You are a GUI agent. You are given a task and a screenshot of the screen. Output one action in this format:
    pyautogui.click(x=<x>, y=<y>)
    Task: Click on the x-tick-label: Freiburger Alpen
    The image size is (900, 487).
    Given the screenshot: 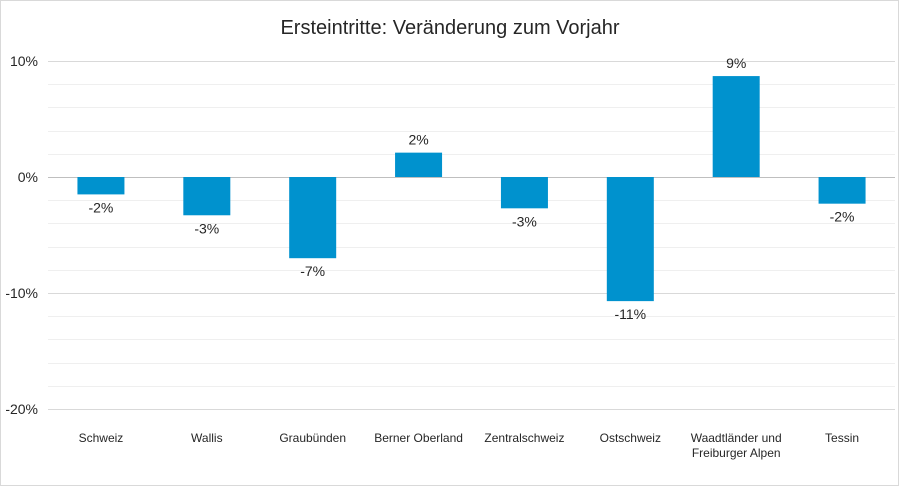 What is the action you would take?
    pyautogui.click(x=736, y=453)
    